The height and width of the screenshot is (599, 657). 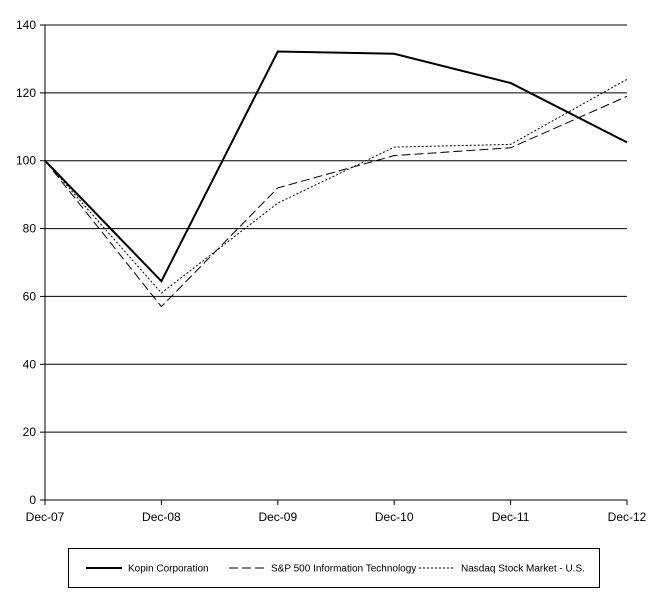 I want to click on y-tick-label: 140, so click(x=26, y=25).